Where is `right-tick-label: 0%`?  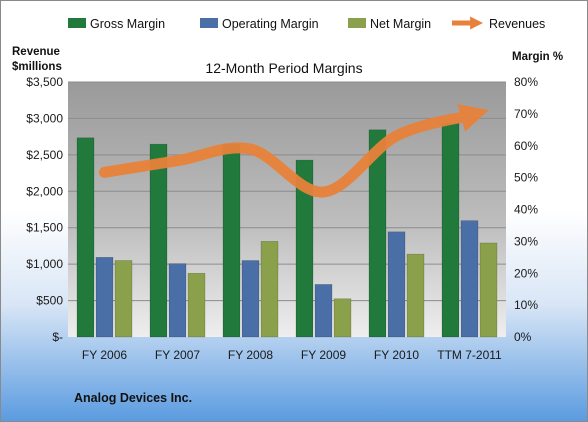
right-tick-label: 0% is located at coordinates (523, 337).